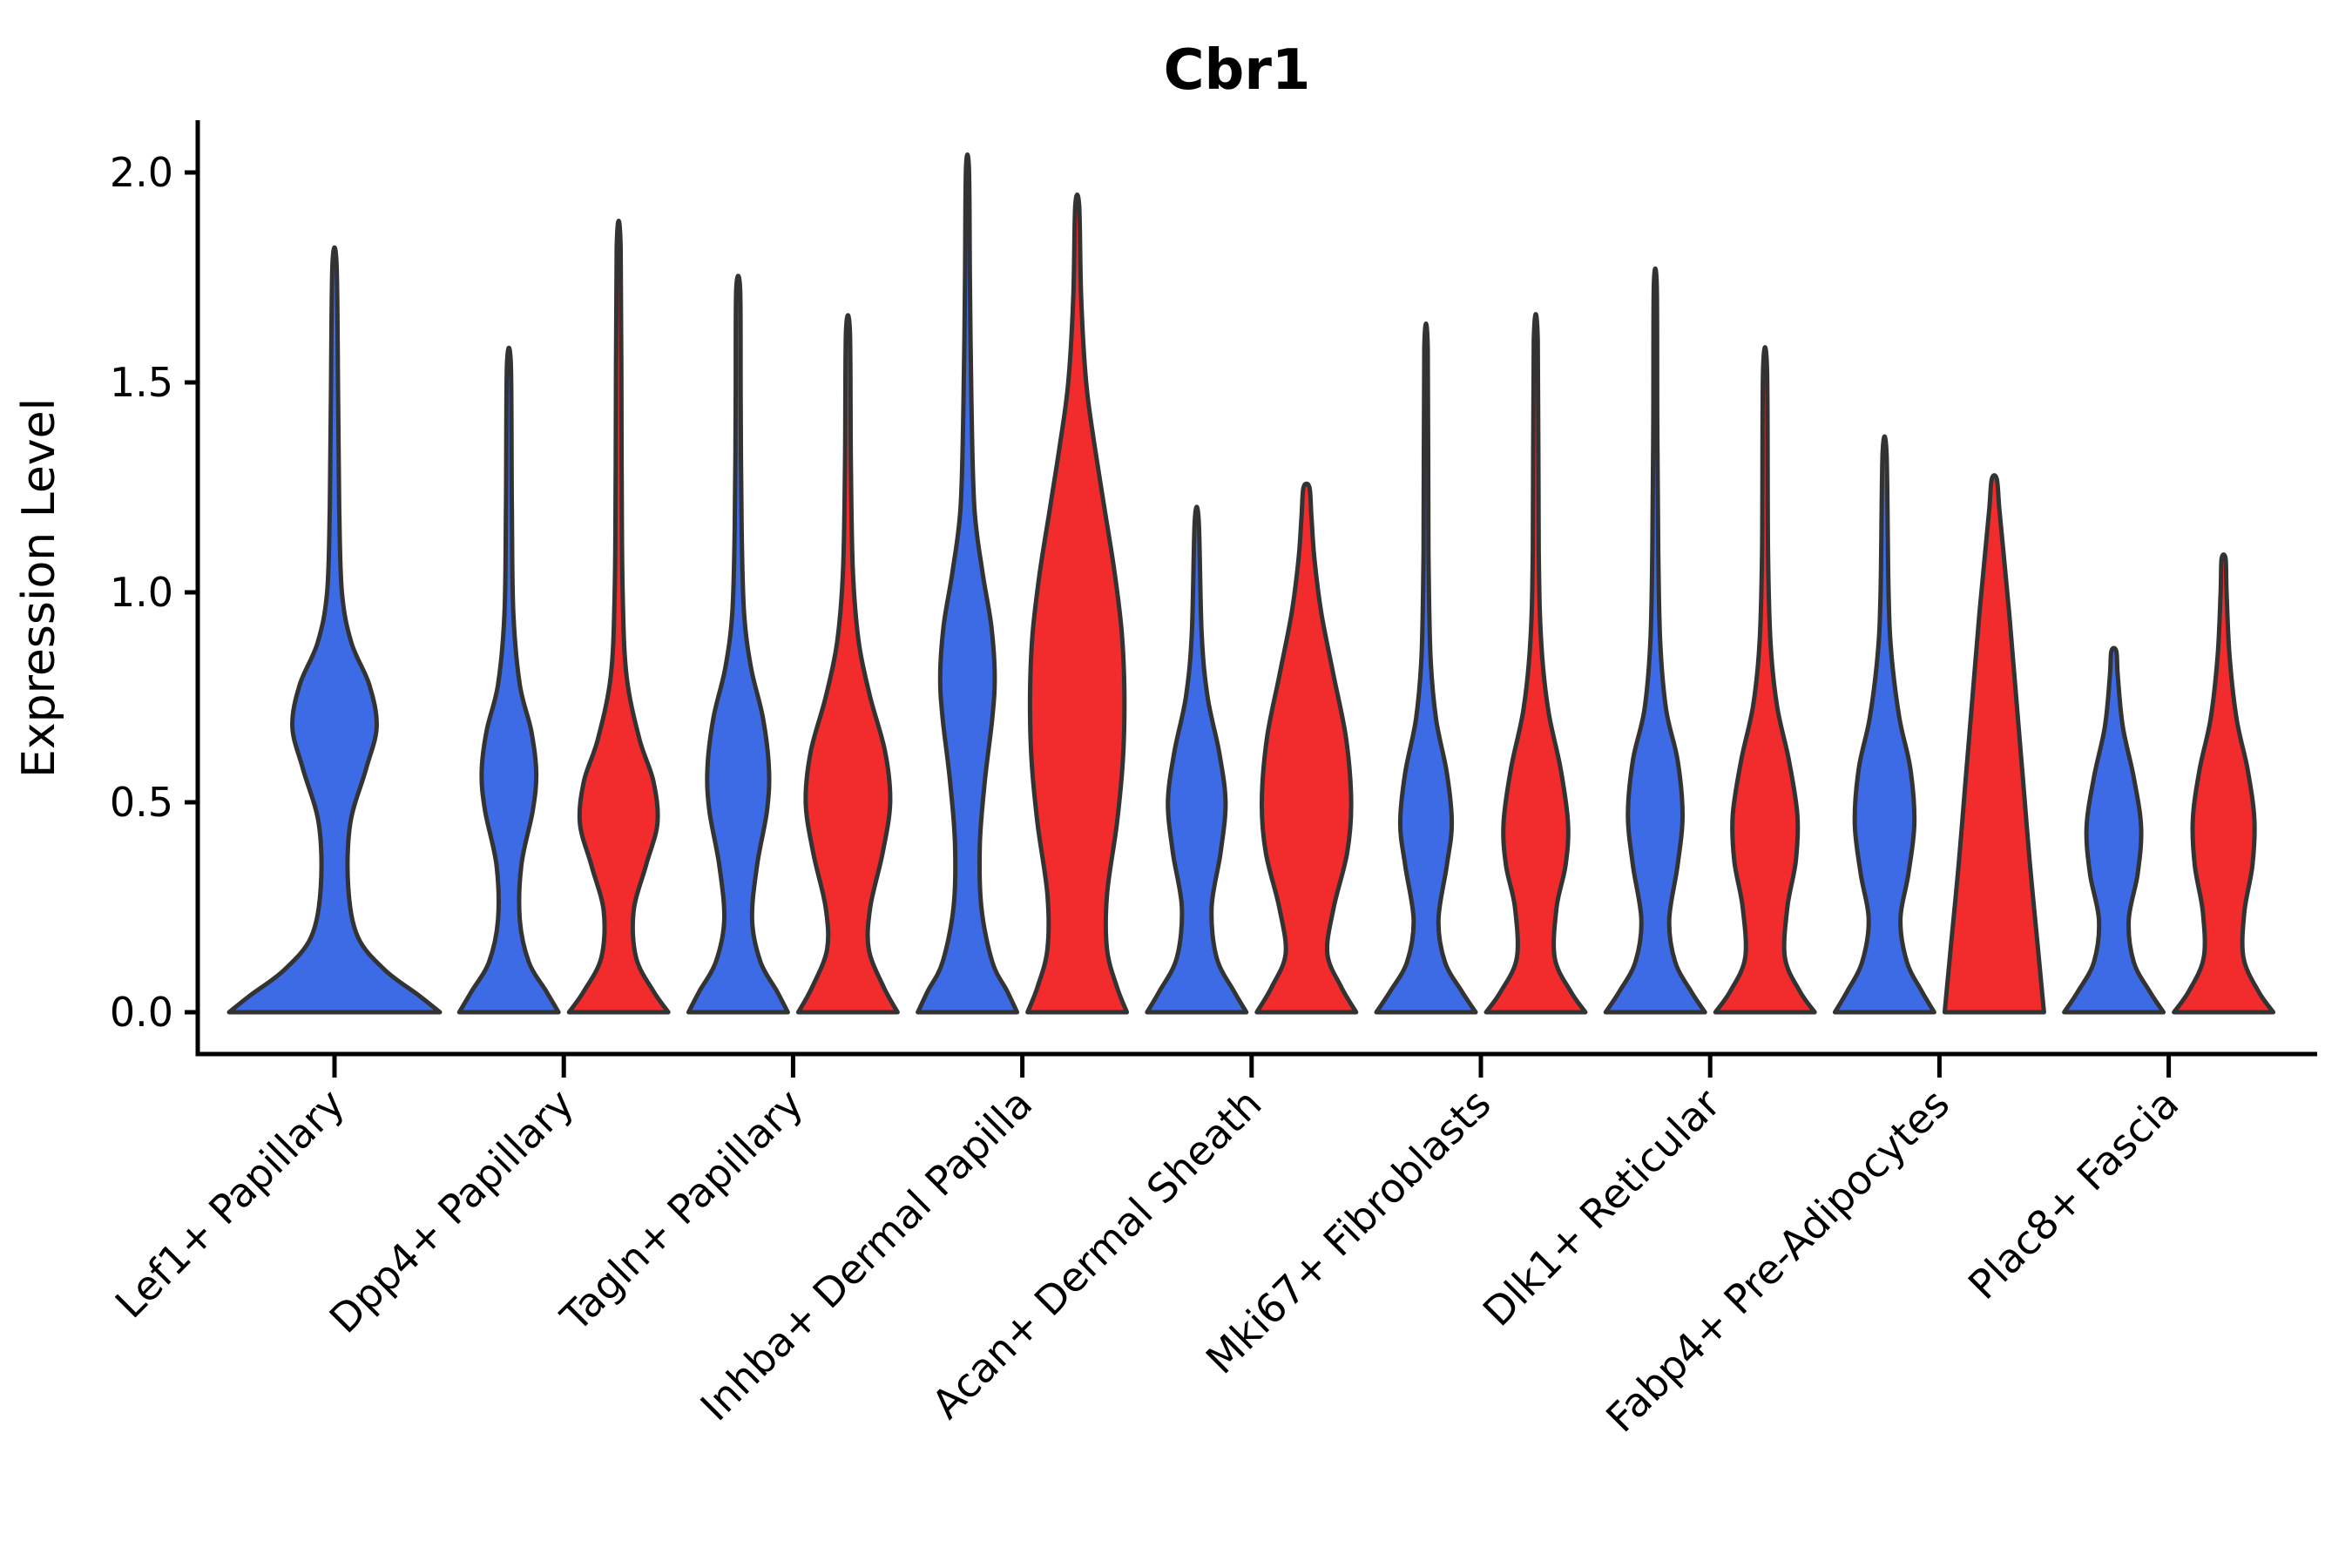  Describe the element at coordinates (452, 1211) in the screenshot. I see `x-category-label: Dpp4+ Papillary` at that location.